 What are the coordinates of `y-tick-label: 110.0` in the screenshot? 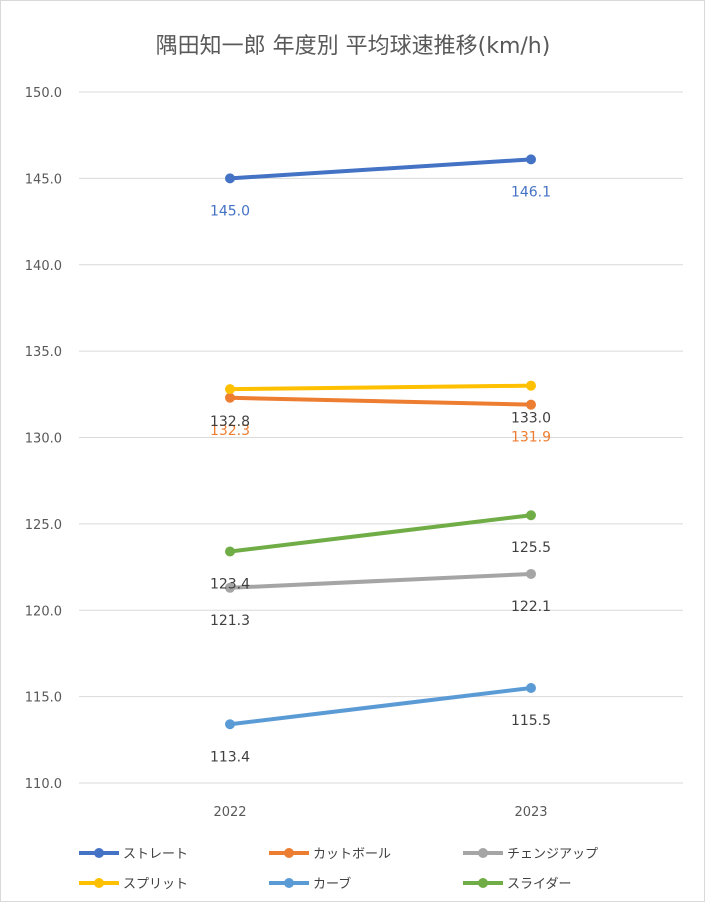 It's located at (43, 784).